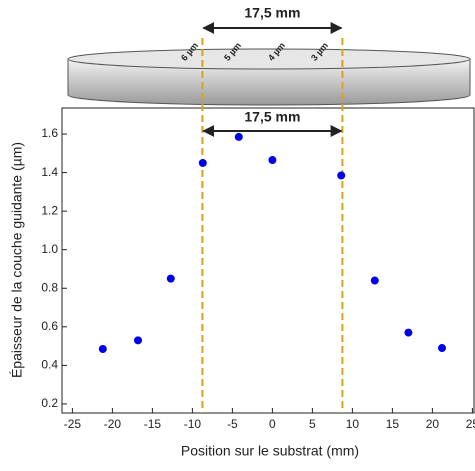 The height and width of the screenshot is (471, 475). Describe the element at coordinates (49, 172) in the screenshot. I see `y-tick-label: 1.4` at that location.